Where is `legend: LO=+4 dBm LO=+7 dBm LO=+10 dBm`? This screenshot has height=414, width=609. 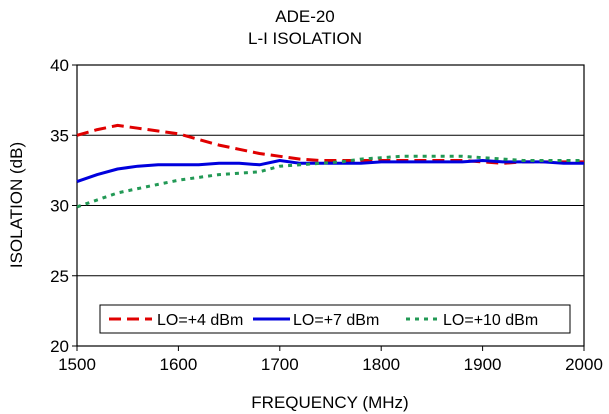 legend: LO=+4 dBm LO=+7 dBm LO=+10 dBm is located at coordinates (335, 319).